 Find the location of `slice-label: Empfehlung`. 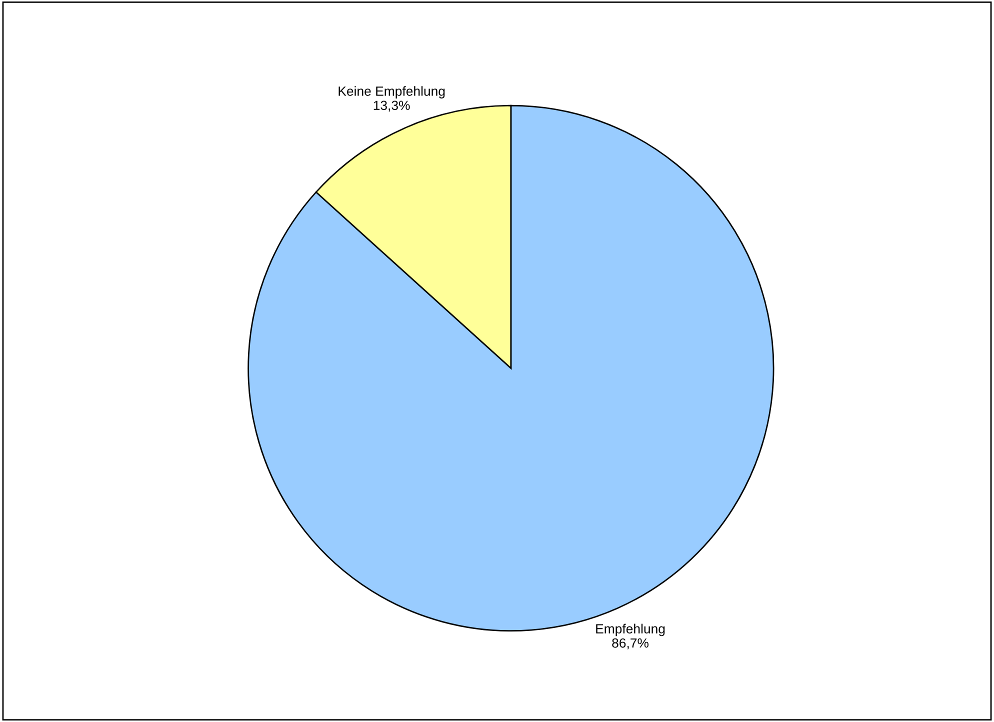

slice-label: Empfehlung is located at coordinates (630, 630).